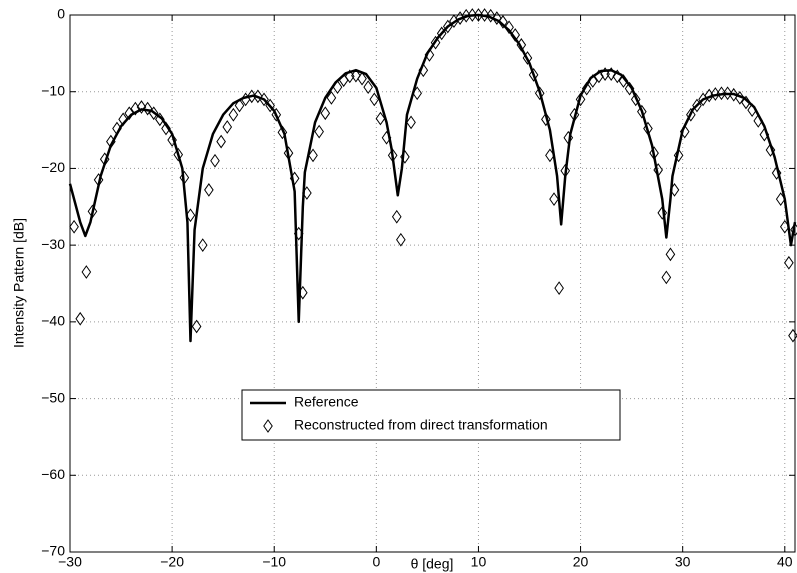 This screenshot has width=797, height=573. I want to click on legend-label: Reference, so click(326, 402).